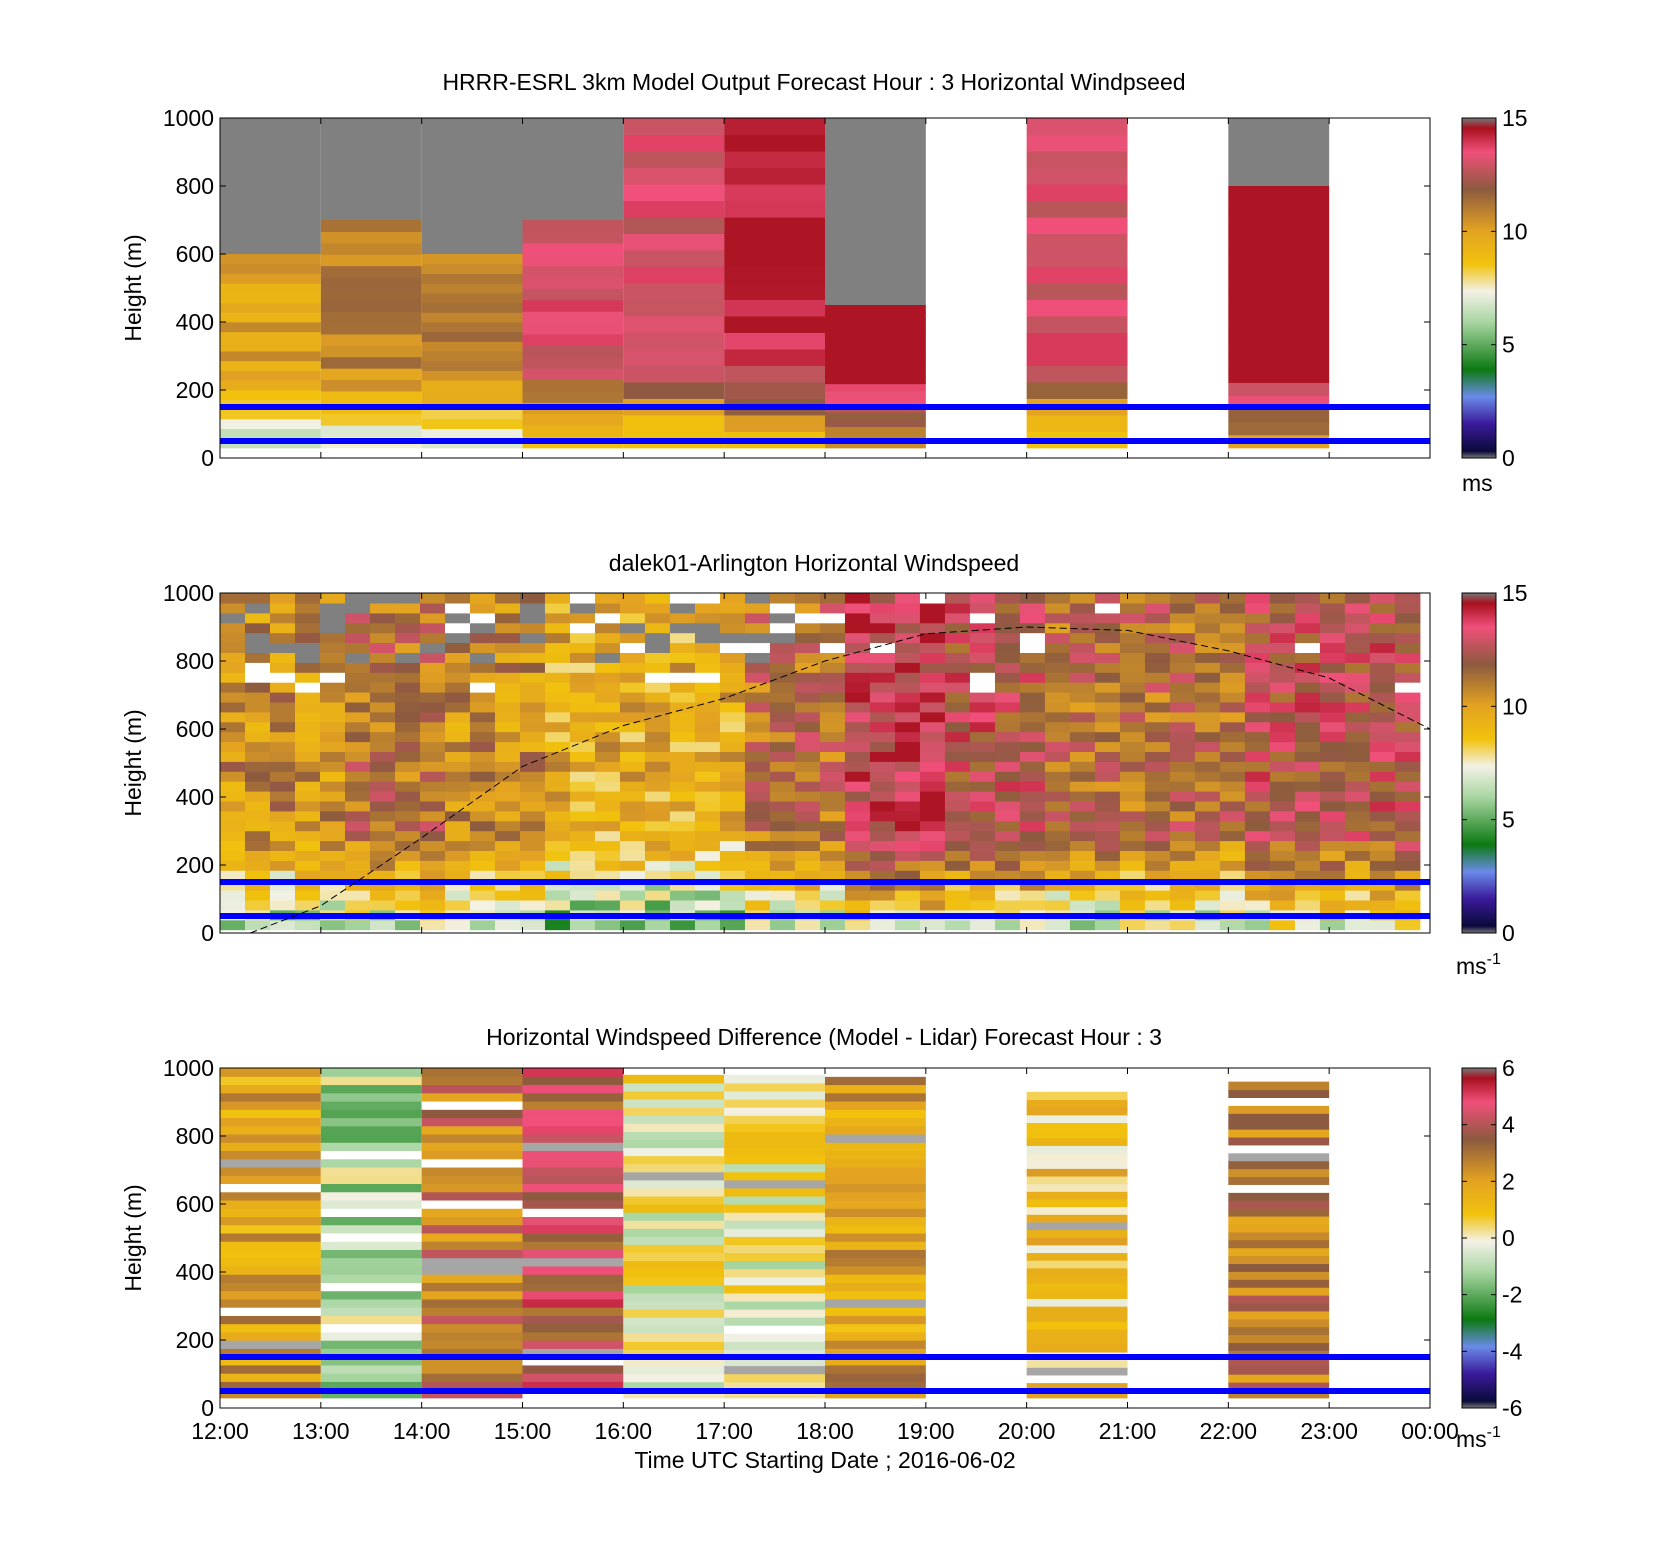 The width and height of the screenshot is (1680, 1561). What do you see at coordinates (195, 390) in the screenshot?
I see `ytick-label: 200` at bounding box center [195, 390].